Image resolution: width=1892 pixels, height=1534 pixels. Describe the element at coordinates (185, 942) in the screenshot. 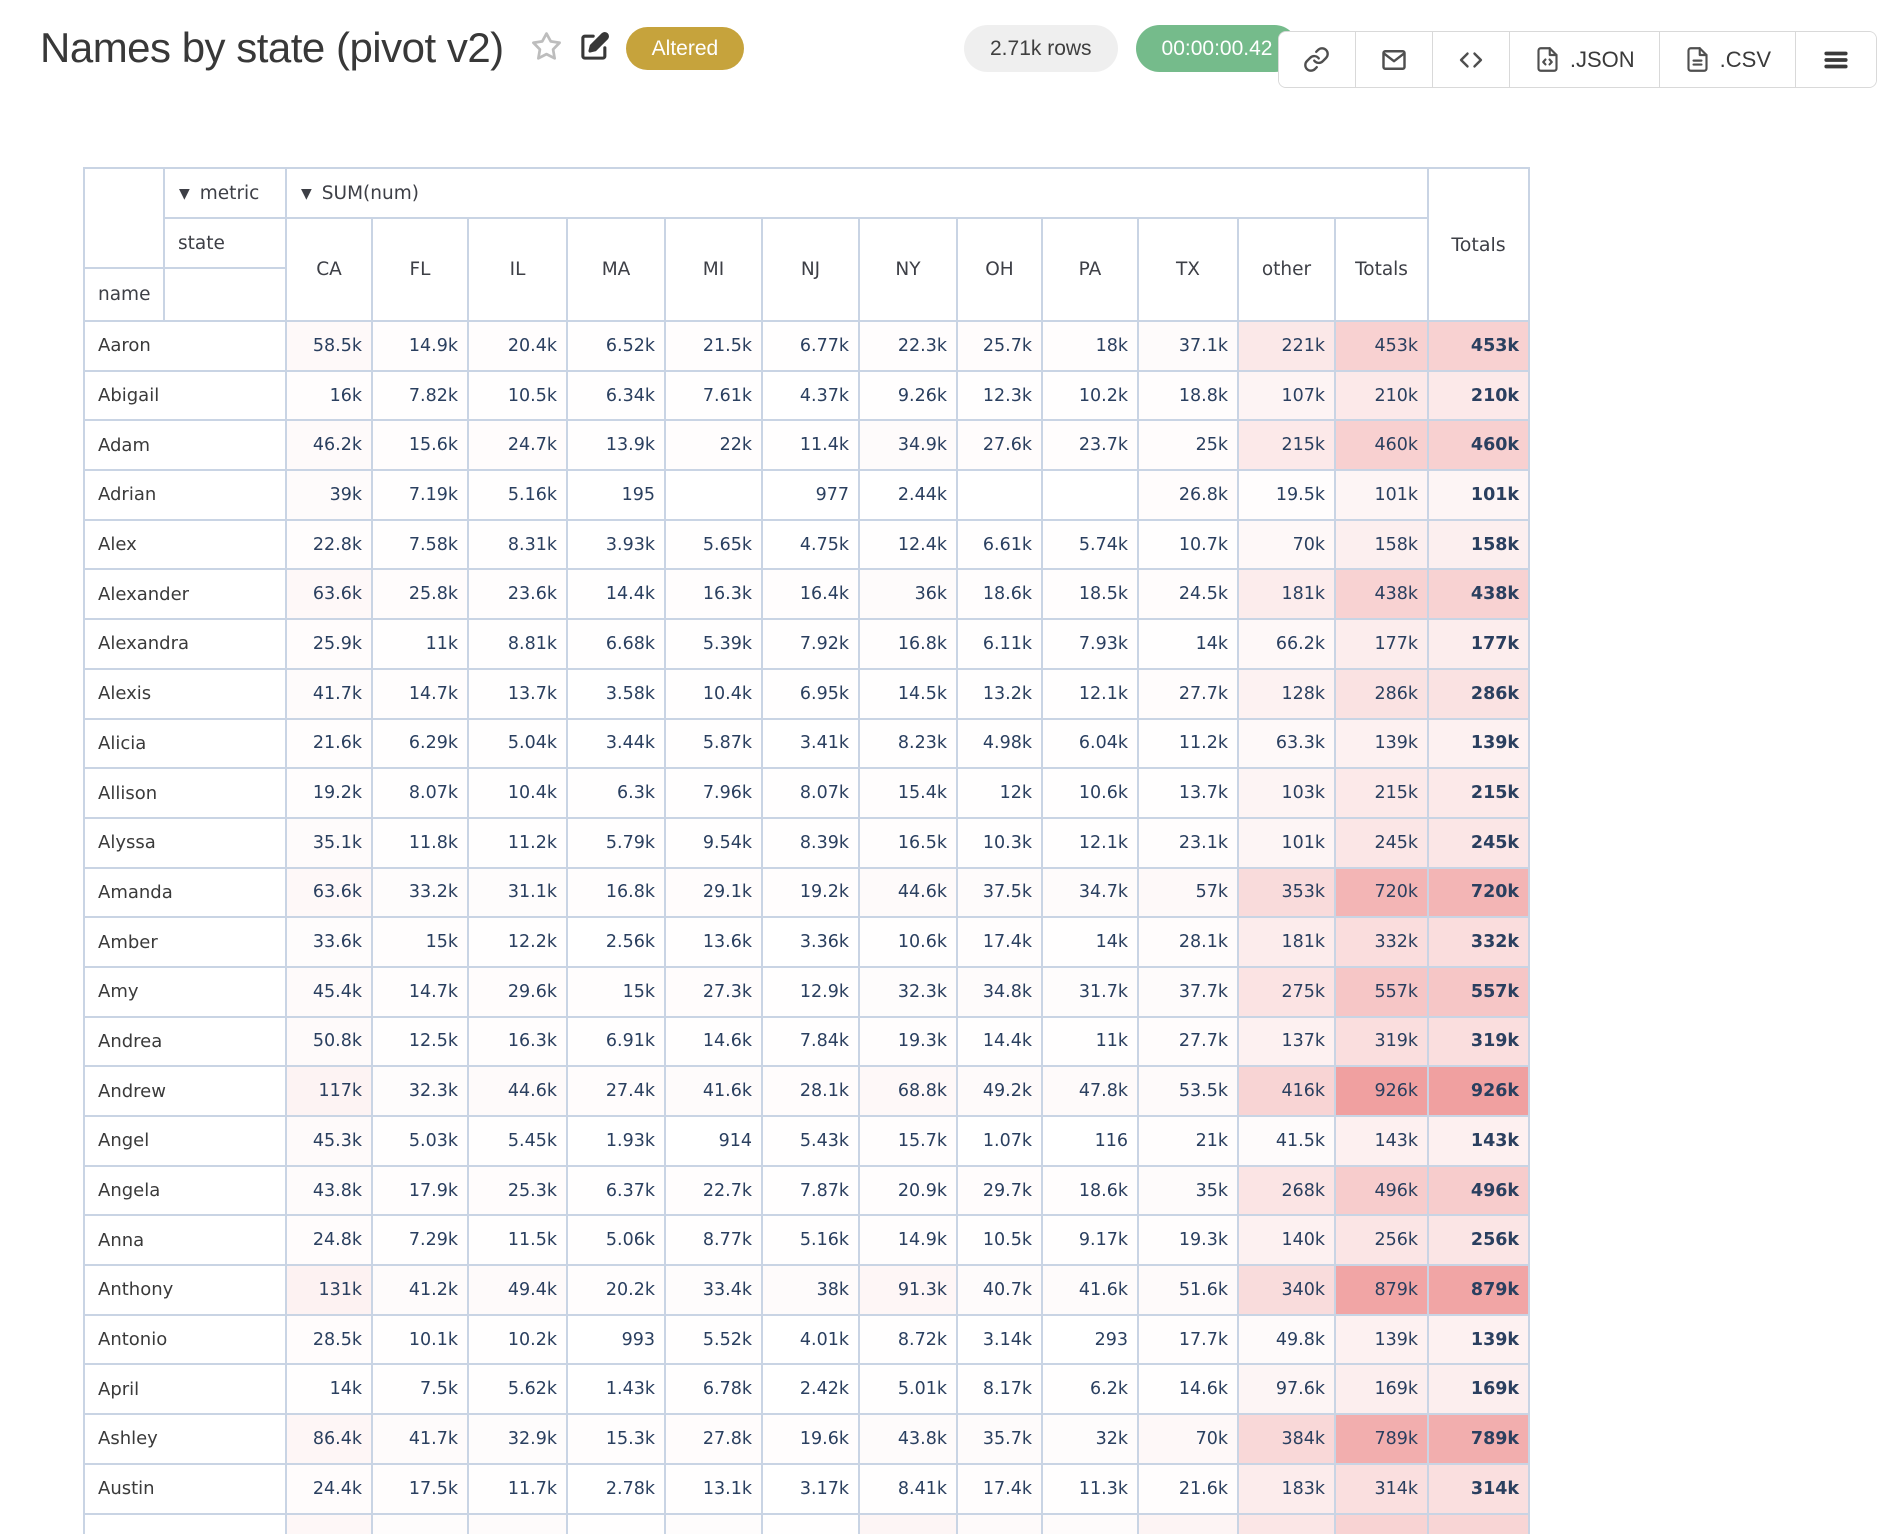

I see `row-name: Amber` at that location.